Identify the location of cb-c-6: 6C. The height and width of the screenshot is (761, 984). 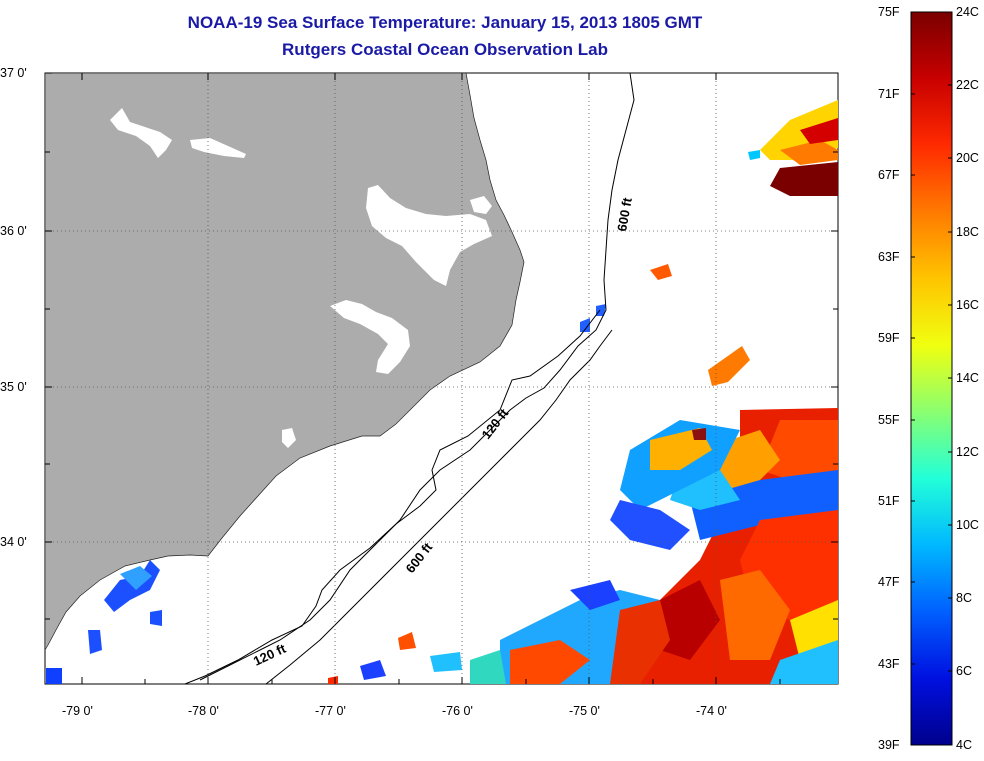
(964, 671).